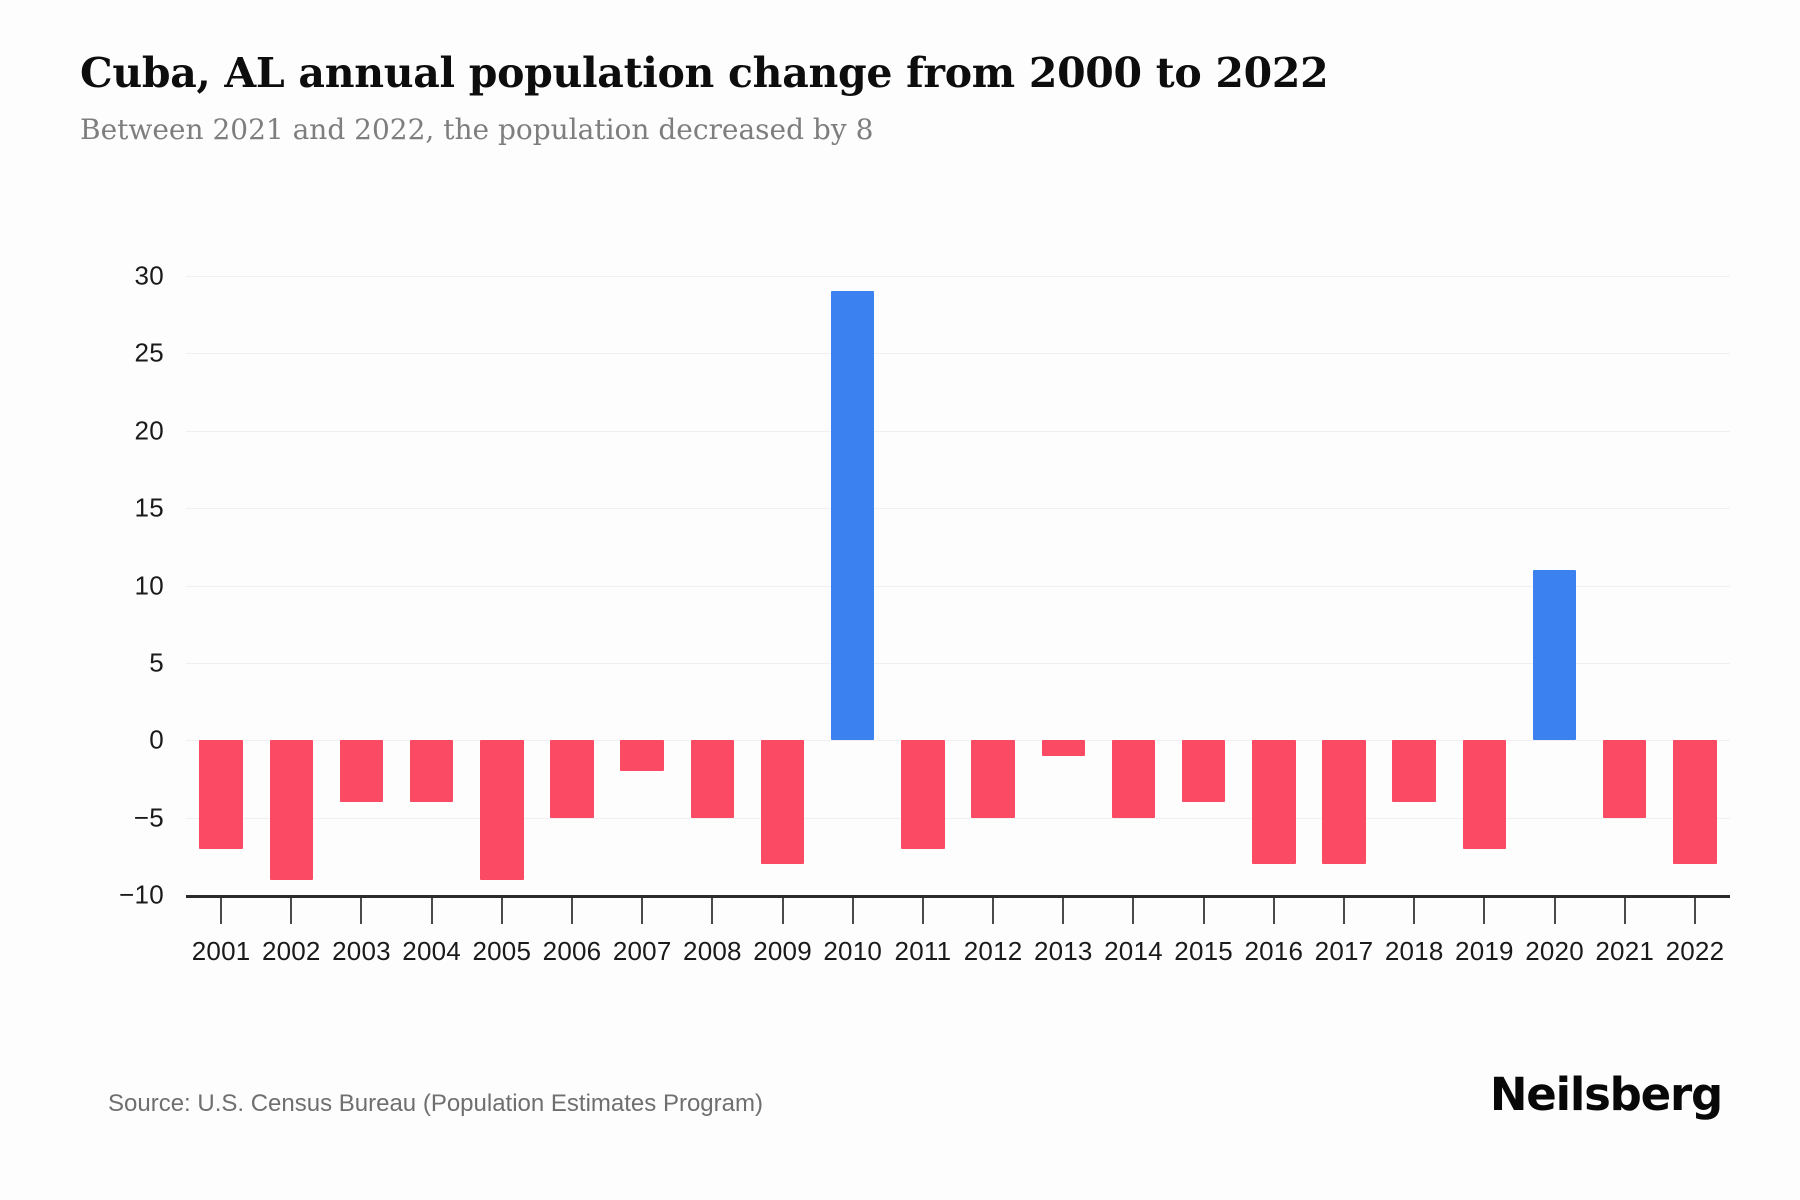 The height and width of the screenshot is (1200, 1800). Describe the element at coordinates (291, 951) in the screenshot. I see `x-axis-tick-label: 2002` at that location.